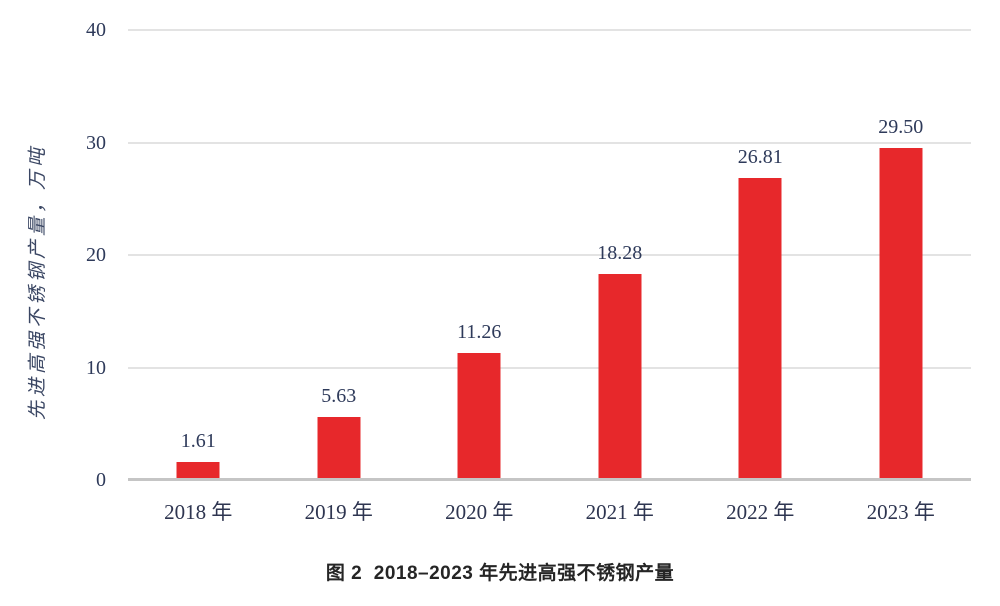 The height and width of the screenshot is (606, 1000). I want to click on bar-group: 5.63, so click(338, 255).